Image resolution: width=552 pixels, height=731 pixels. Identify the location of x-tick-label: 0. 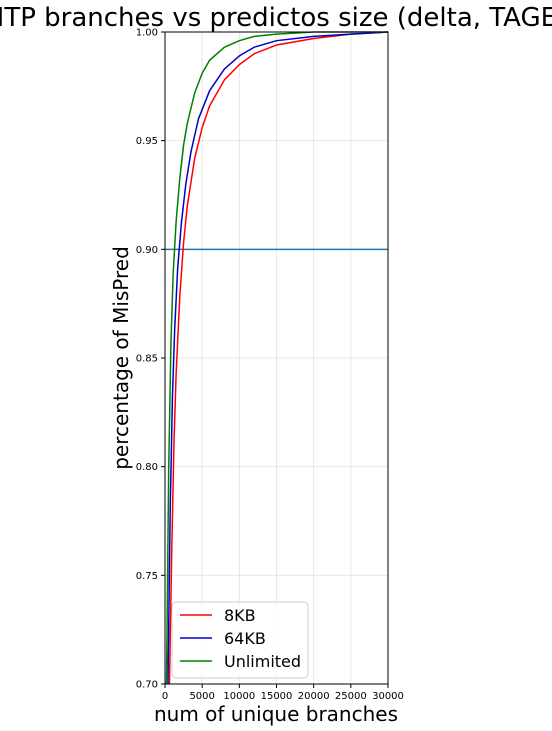
(165, 696).